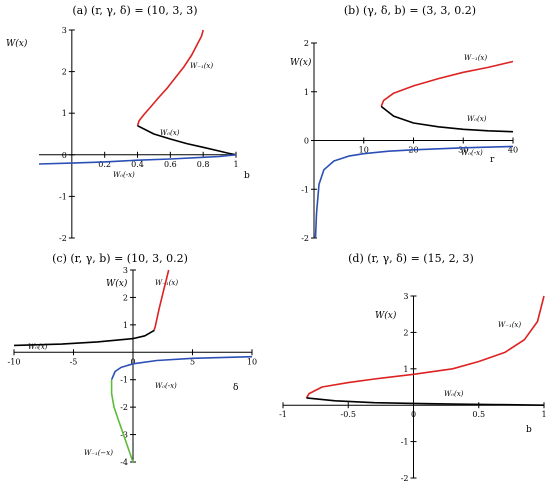 The width and height of the screenshot is (550, 493). What do you see at coordinates (203, 164) in the screenshot?
I see `x-tick-label: 0.8` at bounding box center [203, 164].